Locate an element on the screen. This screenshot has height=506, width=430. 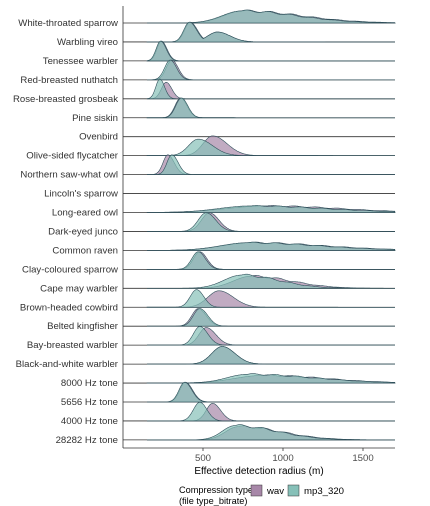
ridge-mp3-320-8000-hz-tone is located at coordinates (271, 378).